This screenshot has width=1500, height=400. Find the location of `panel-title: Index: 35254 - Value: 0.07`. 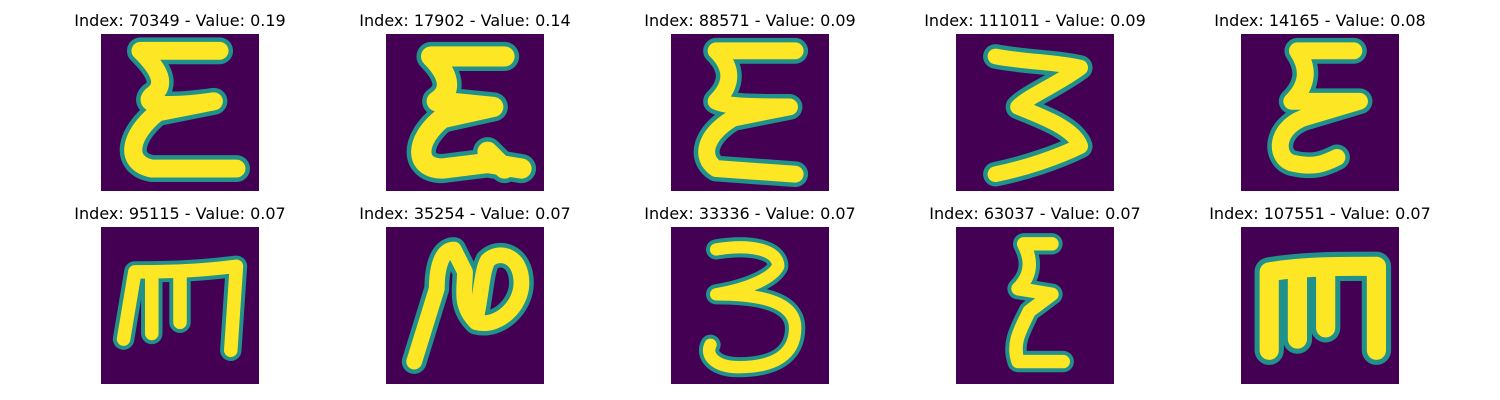

panel-title: Index: 35254 - Value: 0.07 is located at coordinates (465, 213).